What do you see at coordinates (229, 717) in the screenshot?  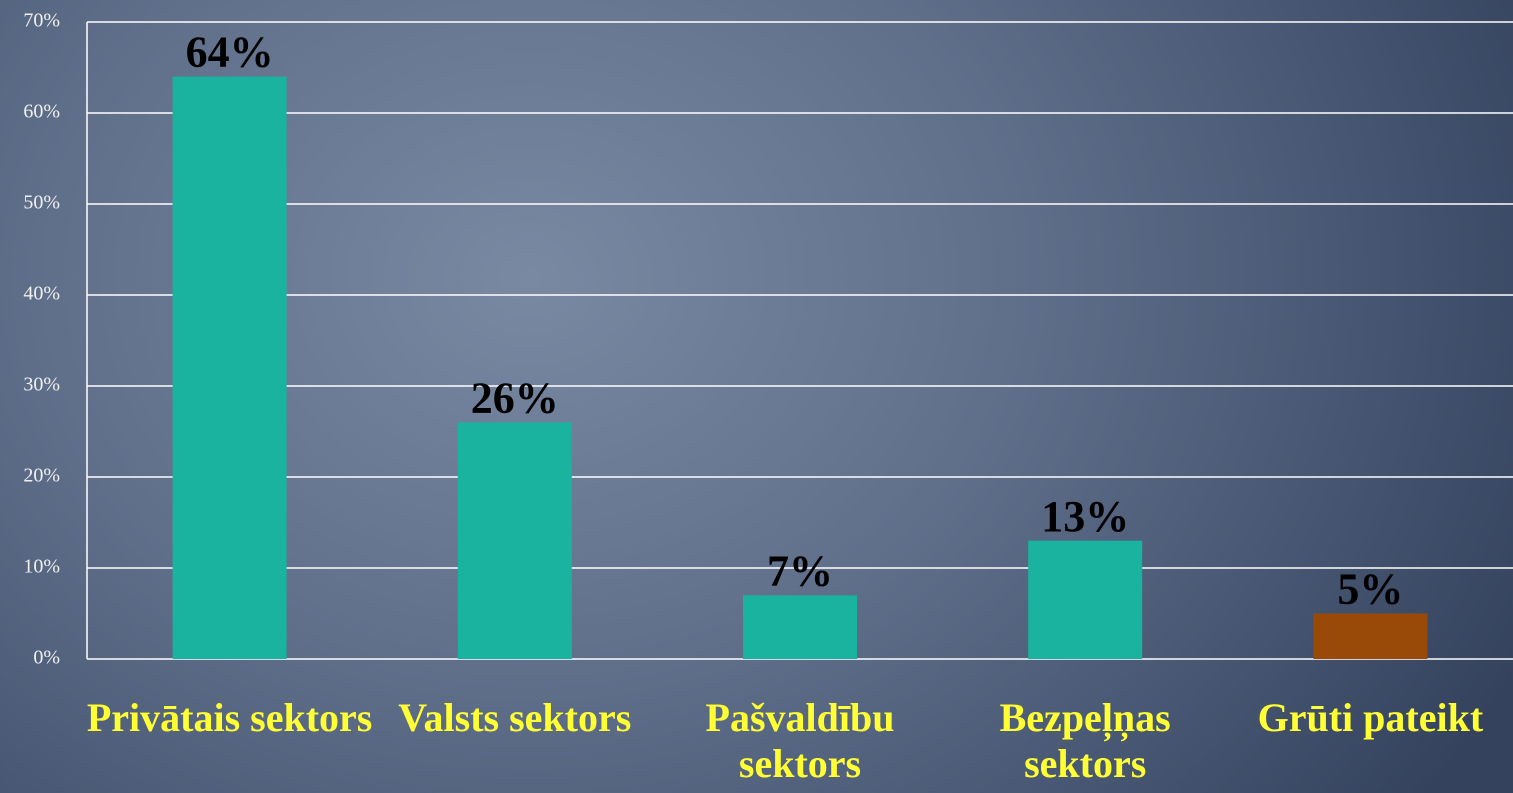 I see `x-tick-label: Privātais sektors` at bounding box center [229, 717].